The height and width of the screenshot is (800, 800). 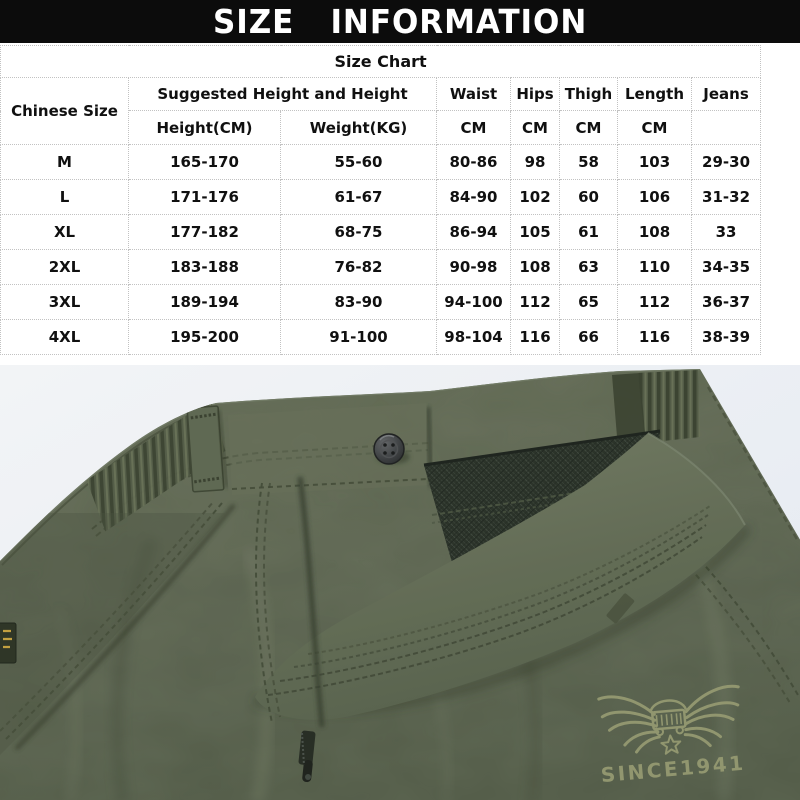 I want to click on cell-weight: 68-75, so click(x=358, y=232).